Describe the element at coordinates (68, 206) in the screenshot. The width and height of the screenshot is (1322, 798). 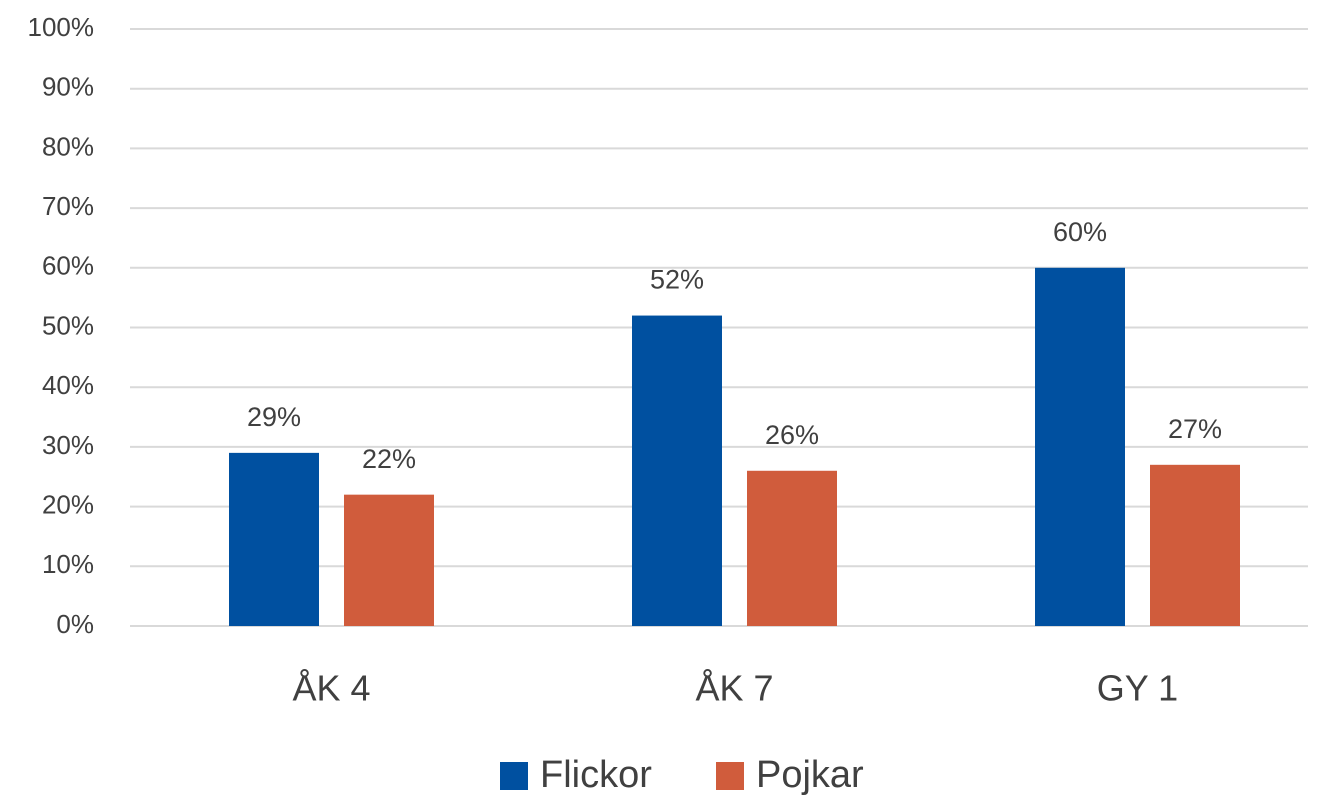
I see `y-tick-label: 70%` at that location.